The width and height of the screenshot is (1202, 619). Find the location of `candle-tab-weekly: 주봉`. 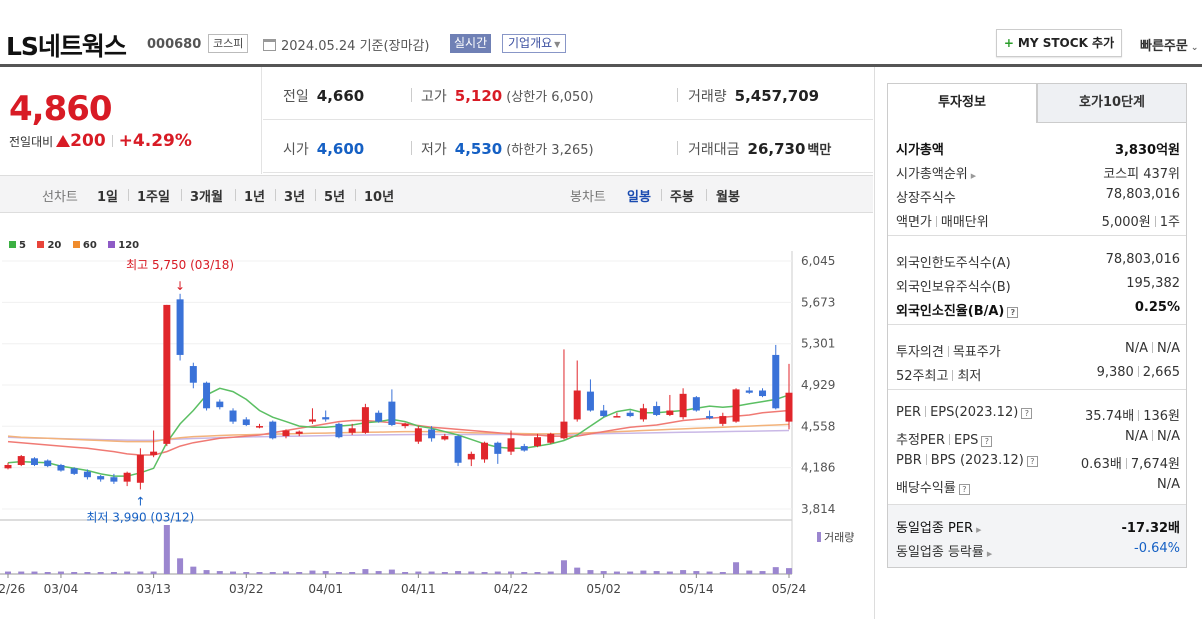

candle-tab-weekly: 주봉 is located at coordinates (682, 197).